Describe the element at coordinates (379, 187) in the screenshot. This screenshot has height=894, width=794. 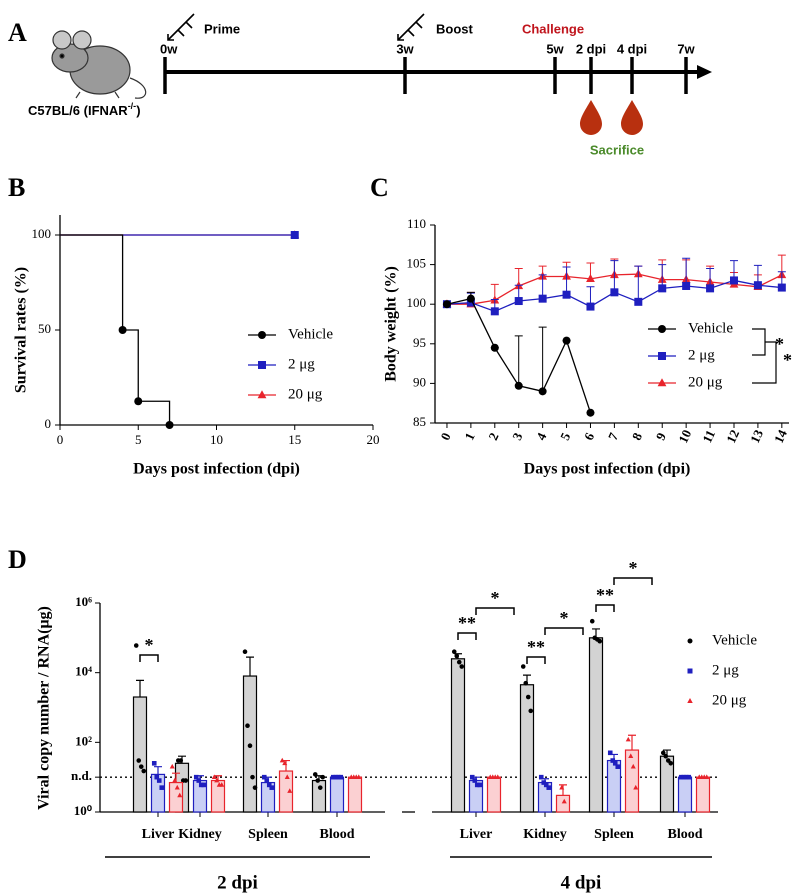
I see `panel-label: C` at that location.